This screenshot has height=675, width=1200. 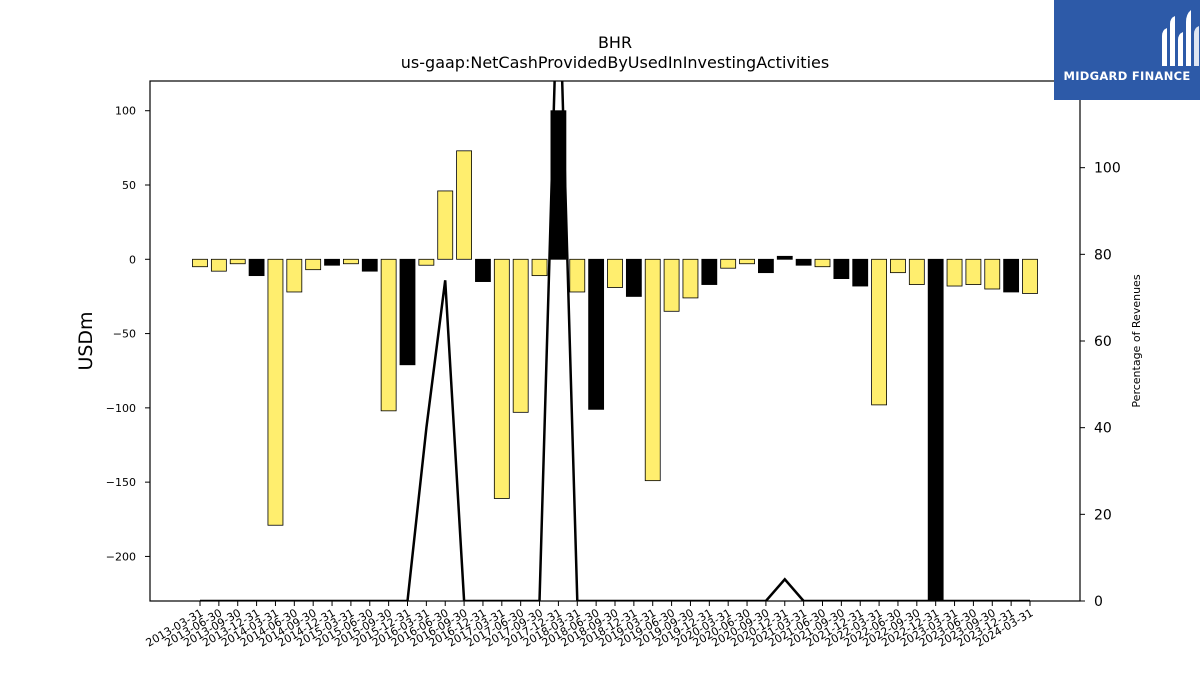 I want to click on y2-axis-label: Percentage of Revenues, so click(x=1136, y=340).